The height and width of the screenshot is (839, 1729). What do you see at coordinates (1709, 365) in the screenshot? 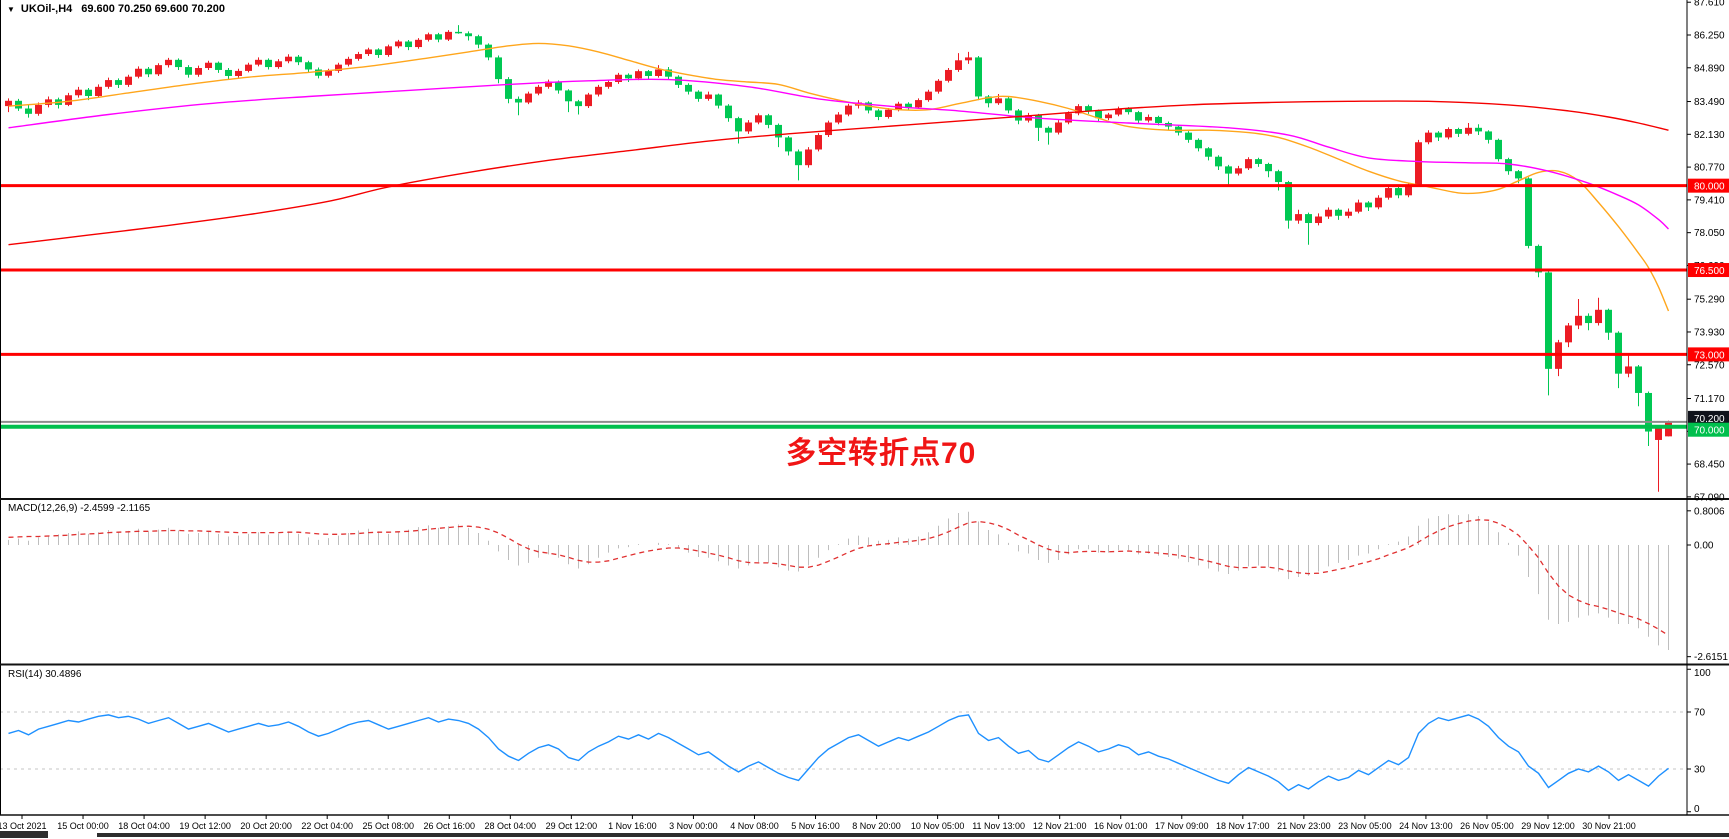
I see `price-tick-label: 72.570` at bounding box center [1709, 365].